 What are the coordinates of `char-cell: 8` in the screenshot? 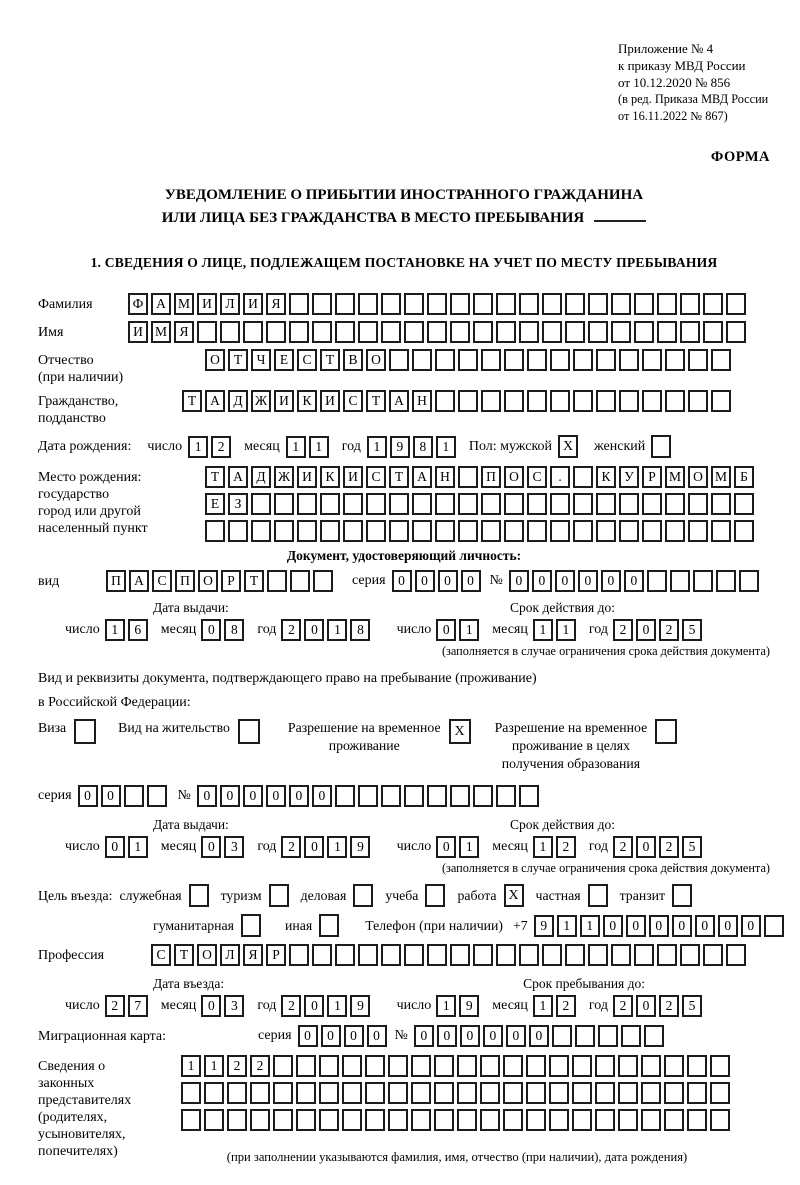 It's located at (360, 630).